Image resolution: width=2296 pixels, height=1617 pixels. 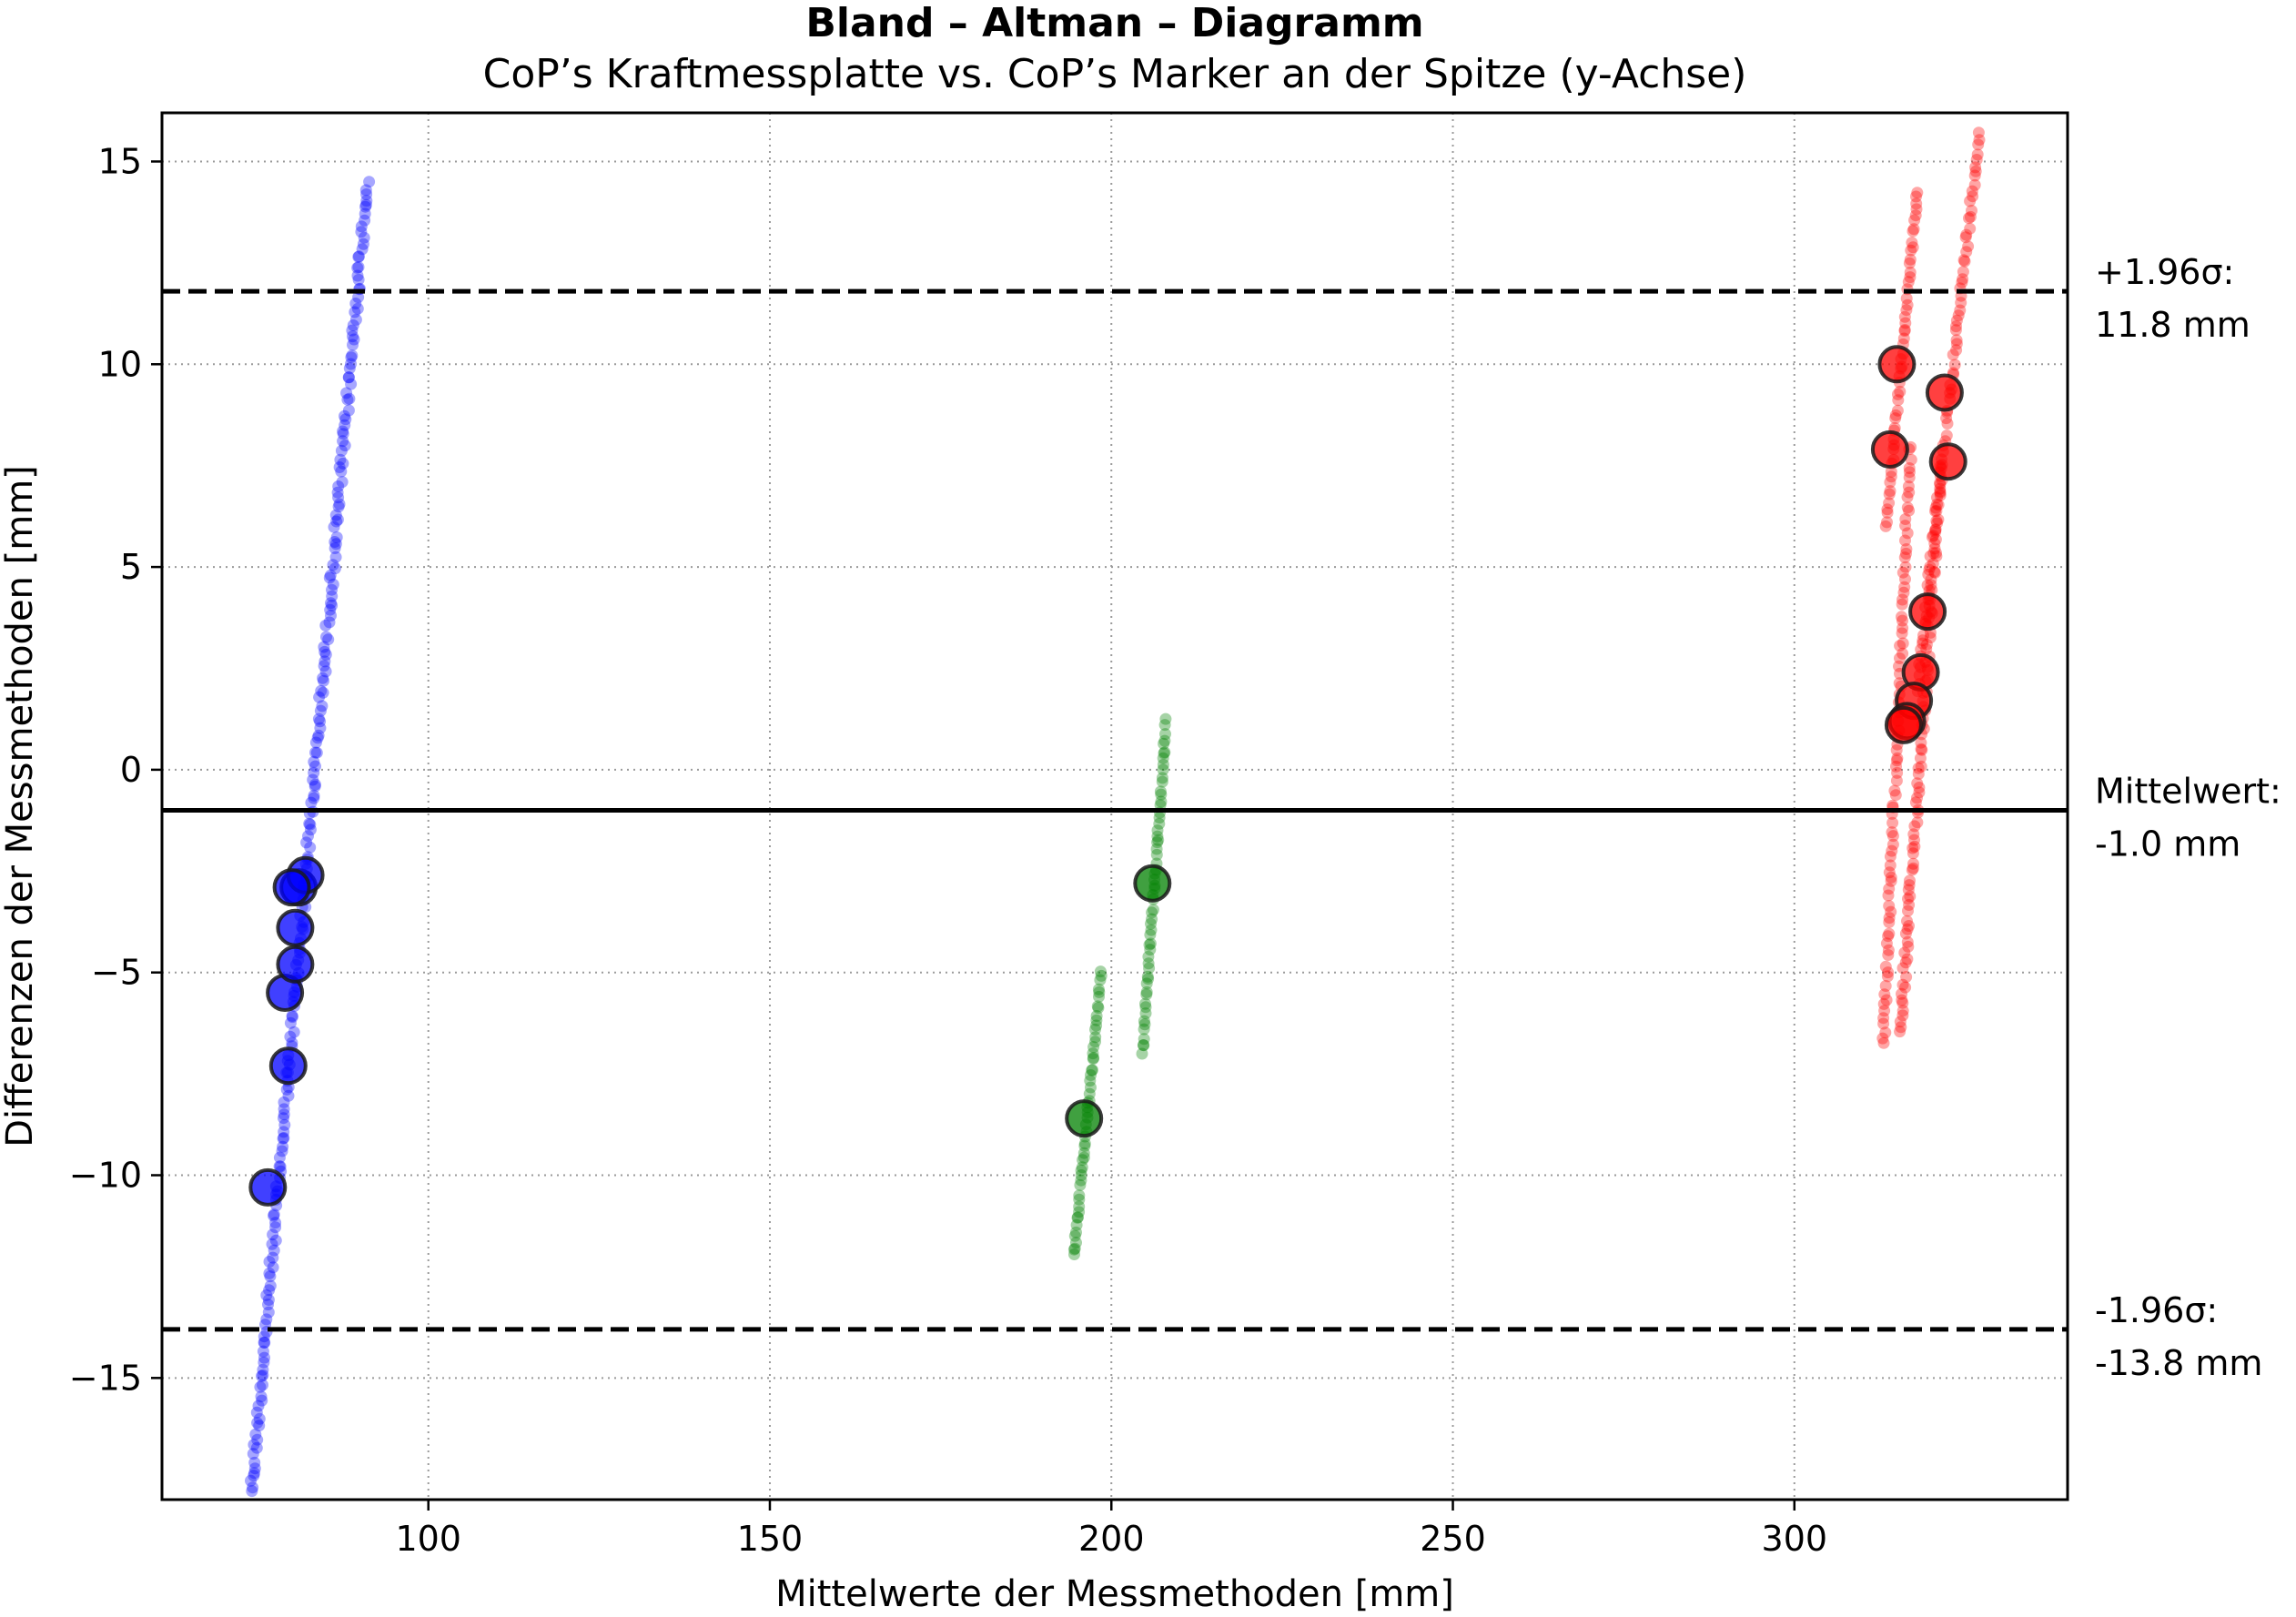 What do you see at coordinates (2179, 1363) in the screenshot?
I see `reference-line-value: -13.8 mm` at bounding box center [2179, 1363].